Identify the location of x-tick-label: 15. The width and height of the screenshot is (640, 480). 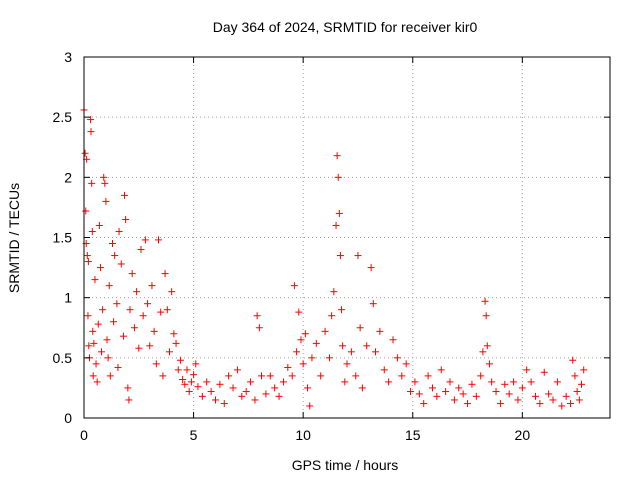
(413, 435).